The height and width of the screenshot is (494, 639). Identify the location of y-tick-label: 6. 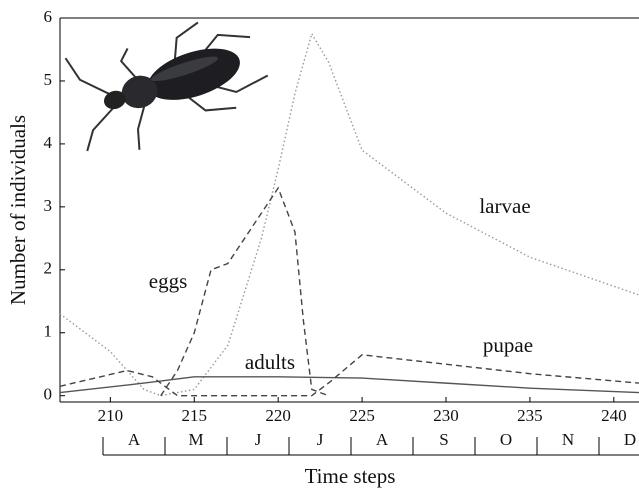
(48, 16).